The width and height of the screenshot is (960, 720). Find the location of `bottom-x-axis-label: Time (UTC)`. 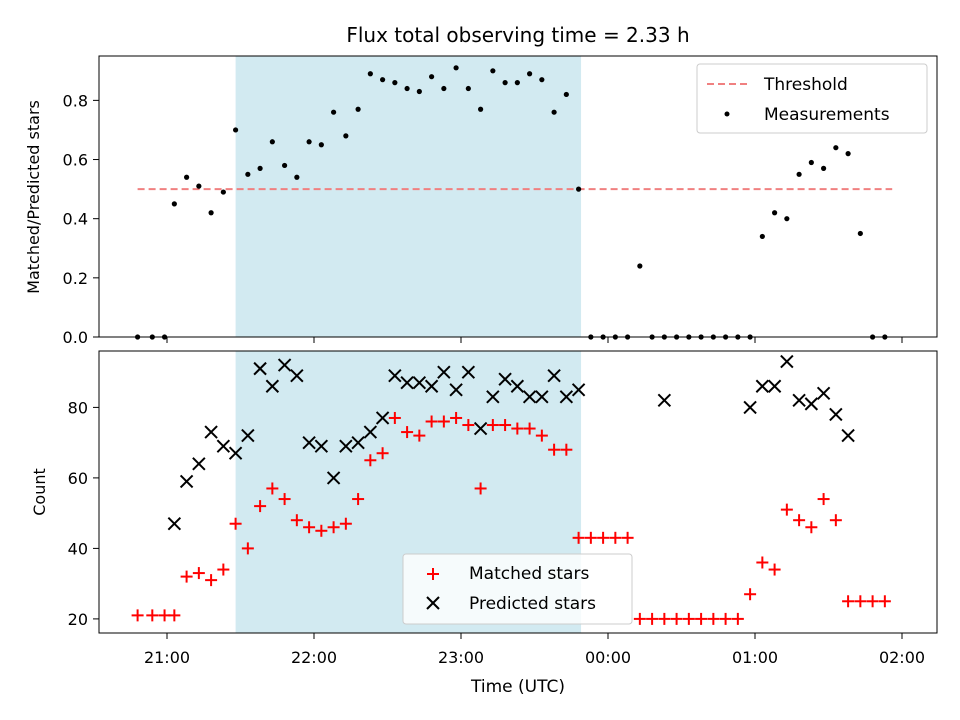

bottom-x-axis-label: Time (UTC) is located at coordinates (517, 687).